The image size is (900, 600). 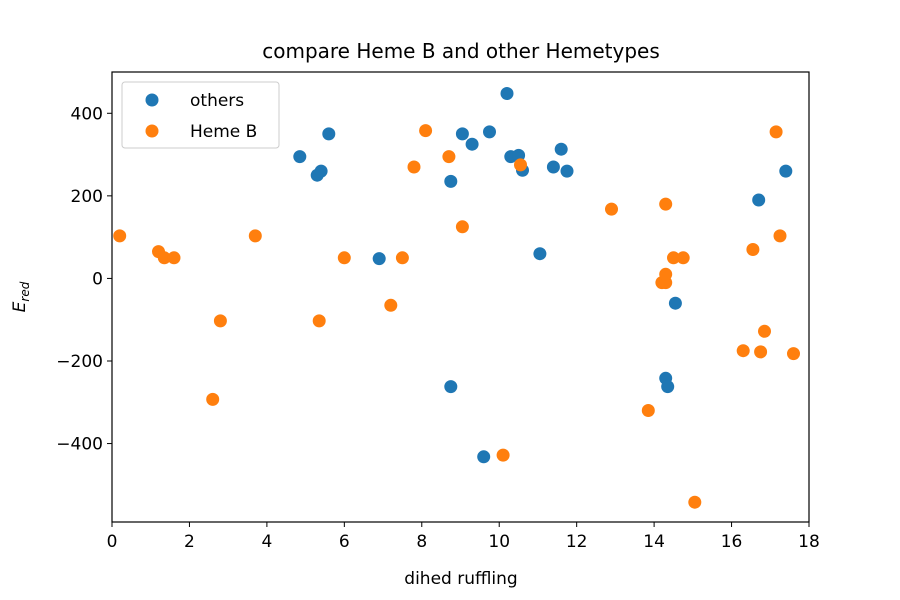 I want to click on y-tick-label-400: 400, so click(x=87, y=114).